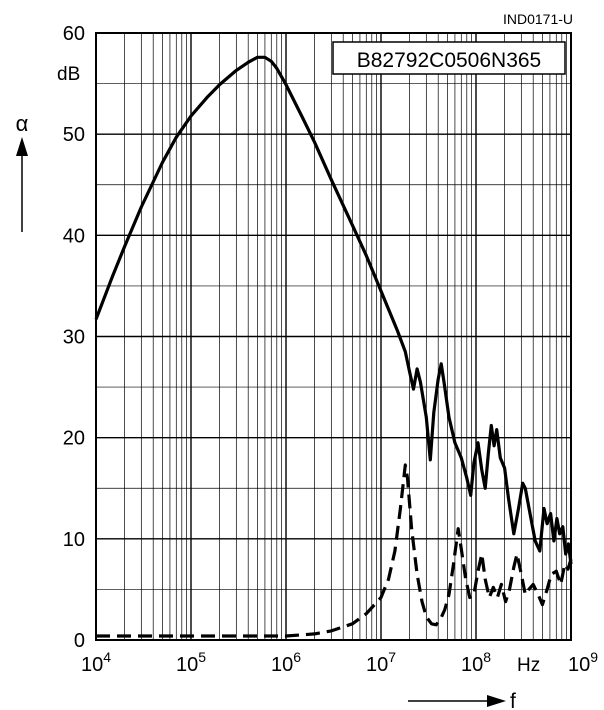  What do you see at coordinates (22, 184) in the screenshot?
I see `y-axis-arrow` at bounding box center [22, 184].